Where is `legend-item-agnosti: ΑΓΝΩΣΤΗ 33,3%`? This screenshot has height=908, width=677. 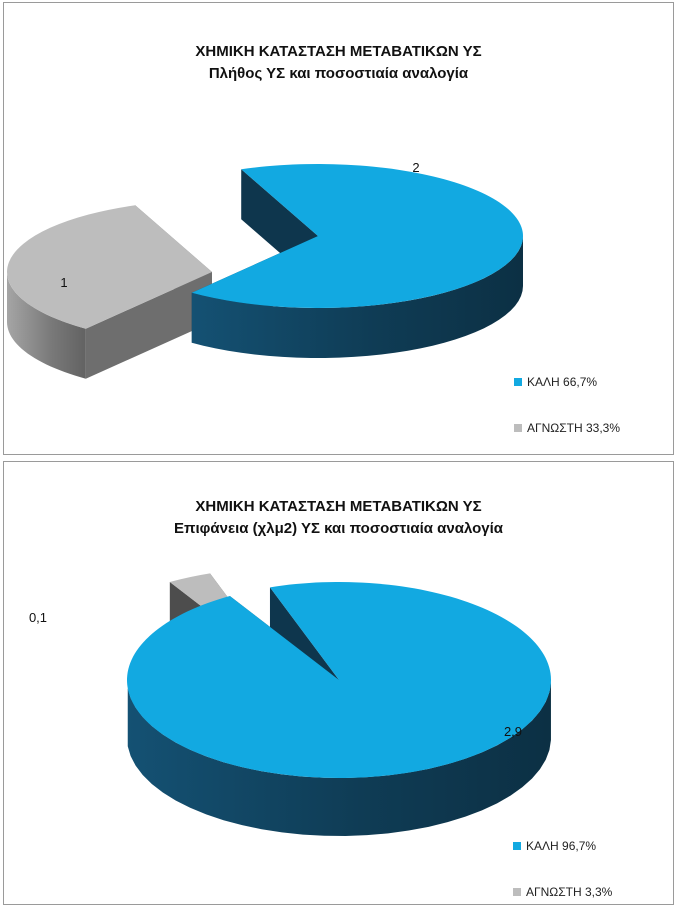 legend-item-agnosti: ΑΓΝΩΣΤΗ 33,3% is located at coordinates (567, 428).